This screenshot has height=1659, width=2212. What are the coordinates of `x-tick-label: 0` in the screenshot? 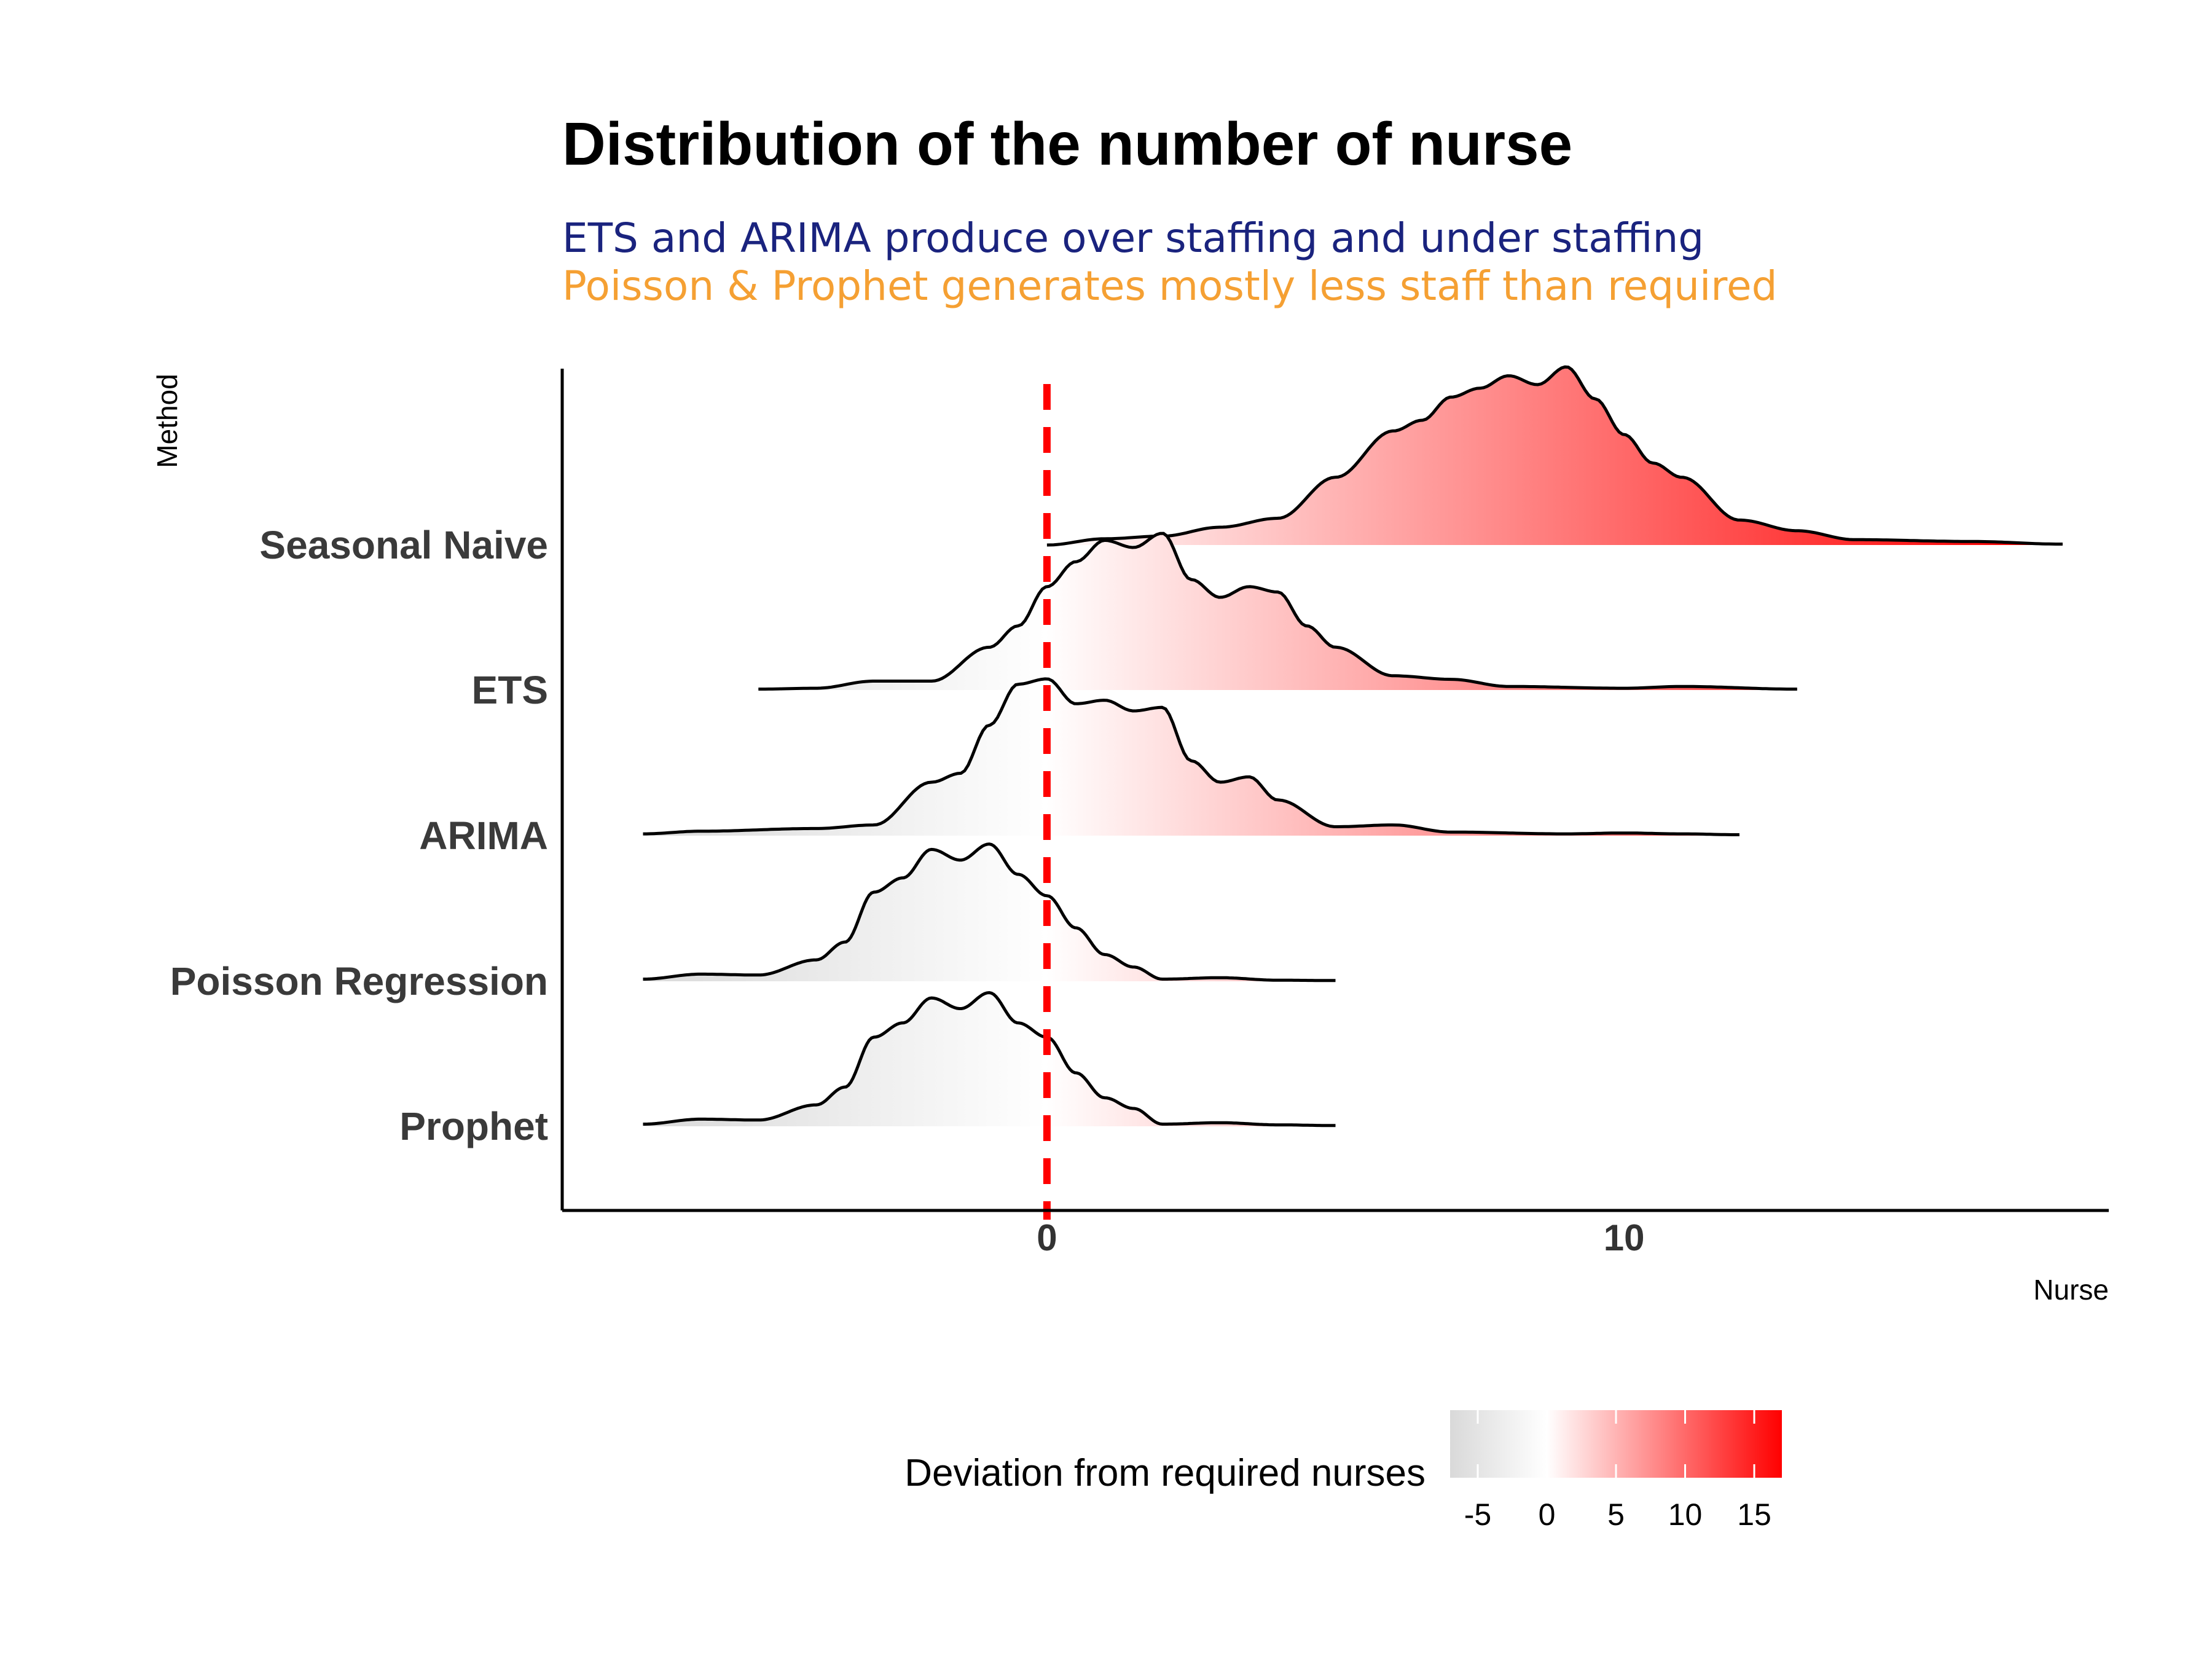 It's located at (1047, 1237).